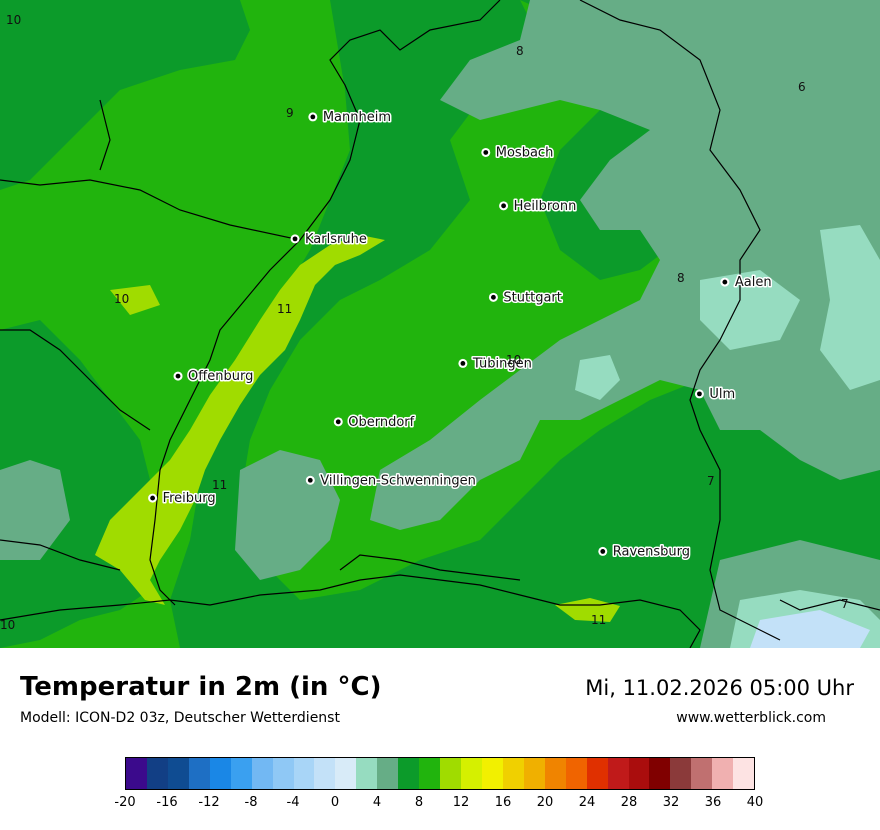 The width and height of the screenshot is (880, 830). I want to click on color-scale-tick-label: 24, so click(587, 802).